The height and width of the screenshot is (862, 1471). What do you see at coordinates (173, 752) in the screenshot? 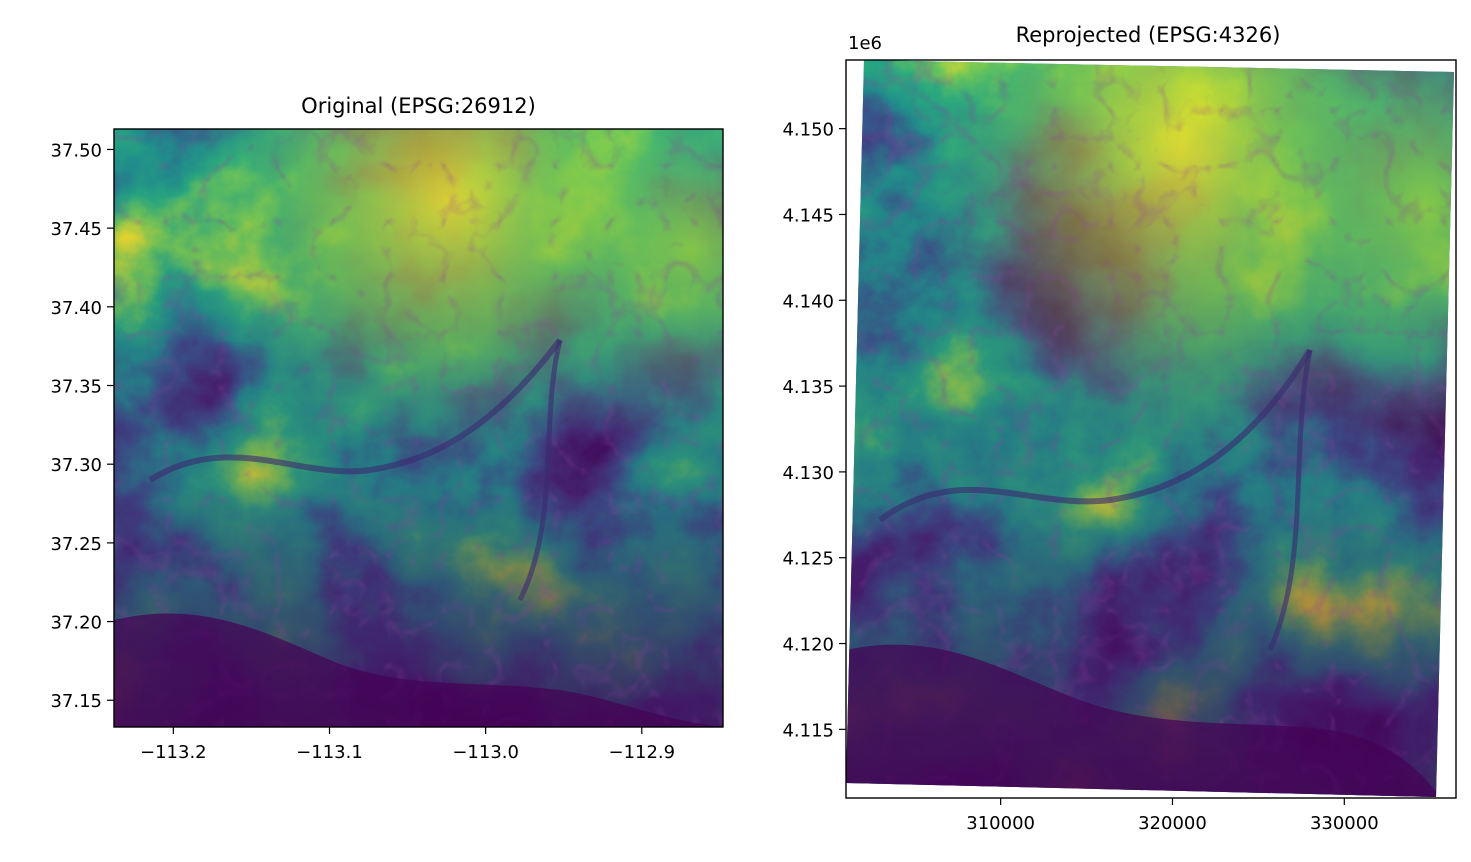
I see `x-tick-label: −113.2` at bounding box center [173, 752].